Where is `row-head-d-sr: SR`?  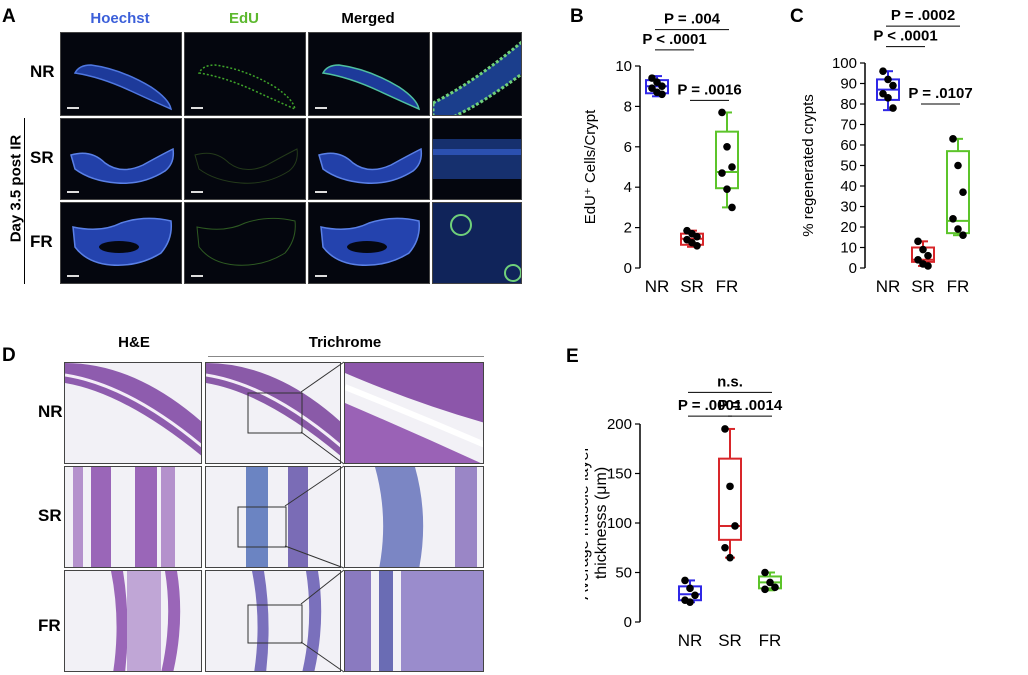 row-head-d-sr: SR is located at coordinates (50, 515).